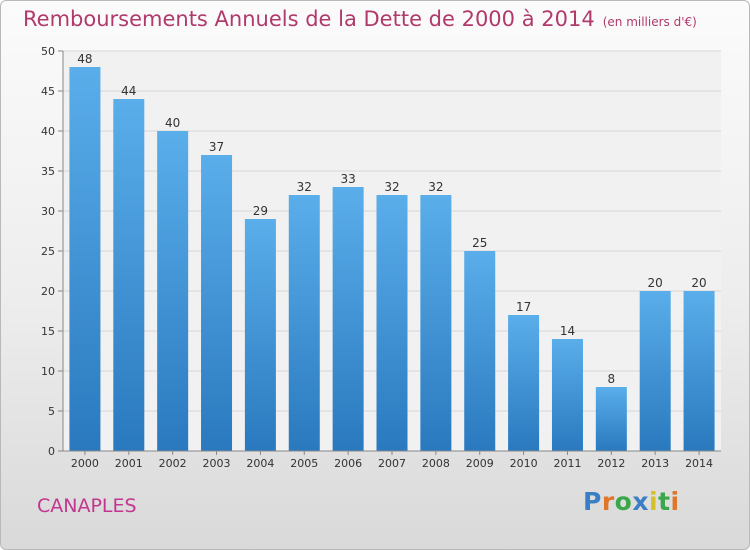  What do you see at coordinates (51, 451) in the screenshot?
I see `y-tick-label: 0` at bounding box center [51, 451].